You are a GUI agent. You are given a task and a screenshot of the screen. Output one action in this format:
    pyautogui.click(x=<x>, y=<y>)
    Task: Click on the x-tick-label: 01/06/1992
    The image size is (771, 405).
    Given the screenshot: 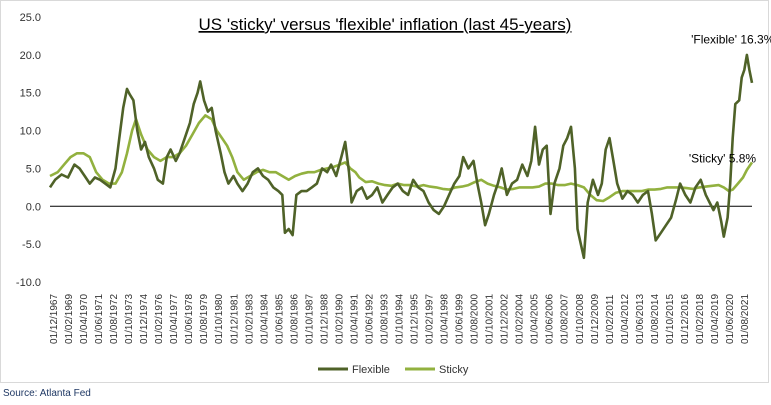 What is the action you would take?
    pyautogui.click(x=369, y=319)
    